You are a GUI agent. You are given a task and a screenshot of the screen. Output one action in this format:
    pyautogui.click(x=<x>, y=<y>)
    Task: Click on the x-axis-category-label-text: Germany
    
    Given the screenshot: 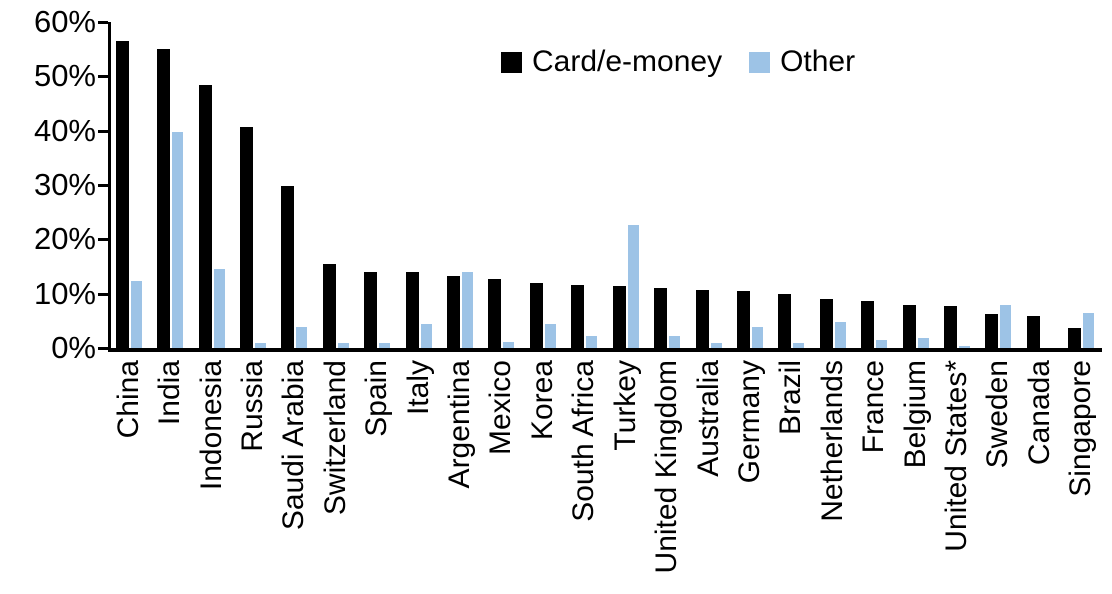 What is the action you would take?
    pyautogui.click(x=749, y=422)
    